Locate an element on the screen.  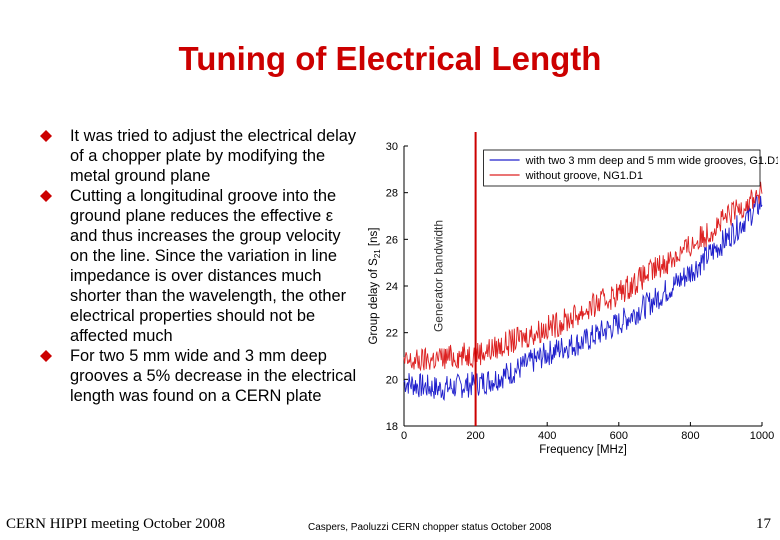
footer-meeting: CERN HIPPI meeting October 2008 is located at coordinates (116, 524).